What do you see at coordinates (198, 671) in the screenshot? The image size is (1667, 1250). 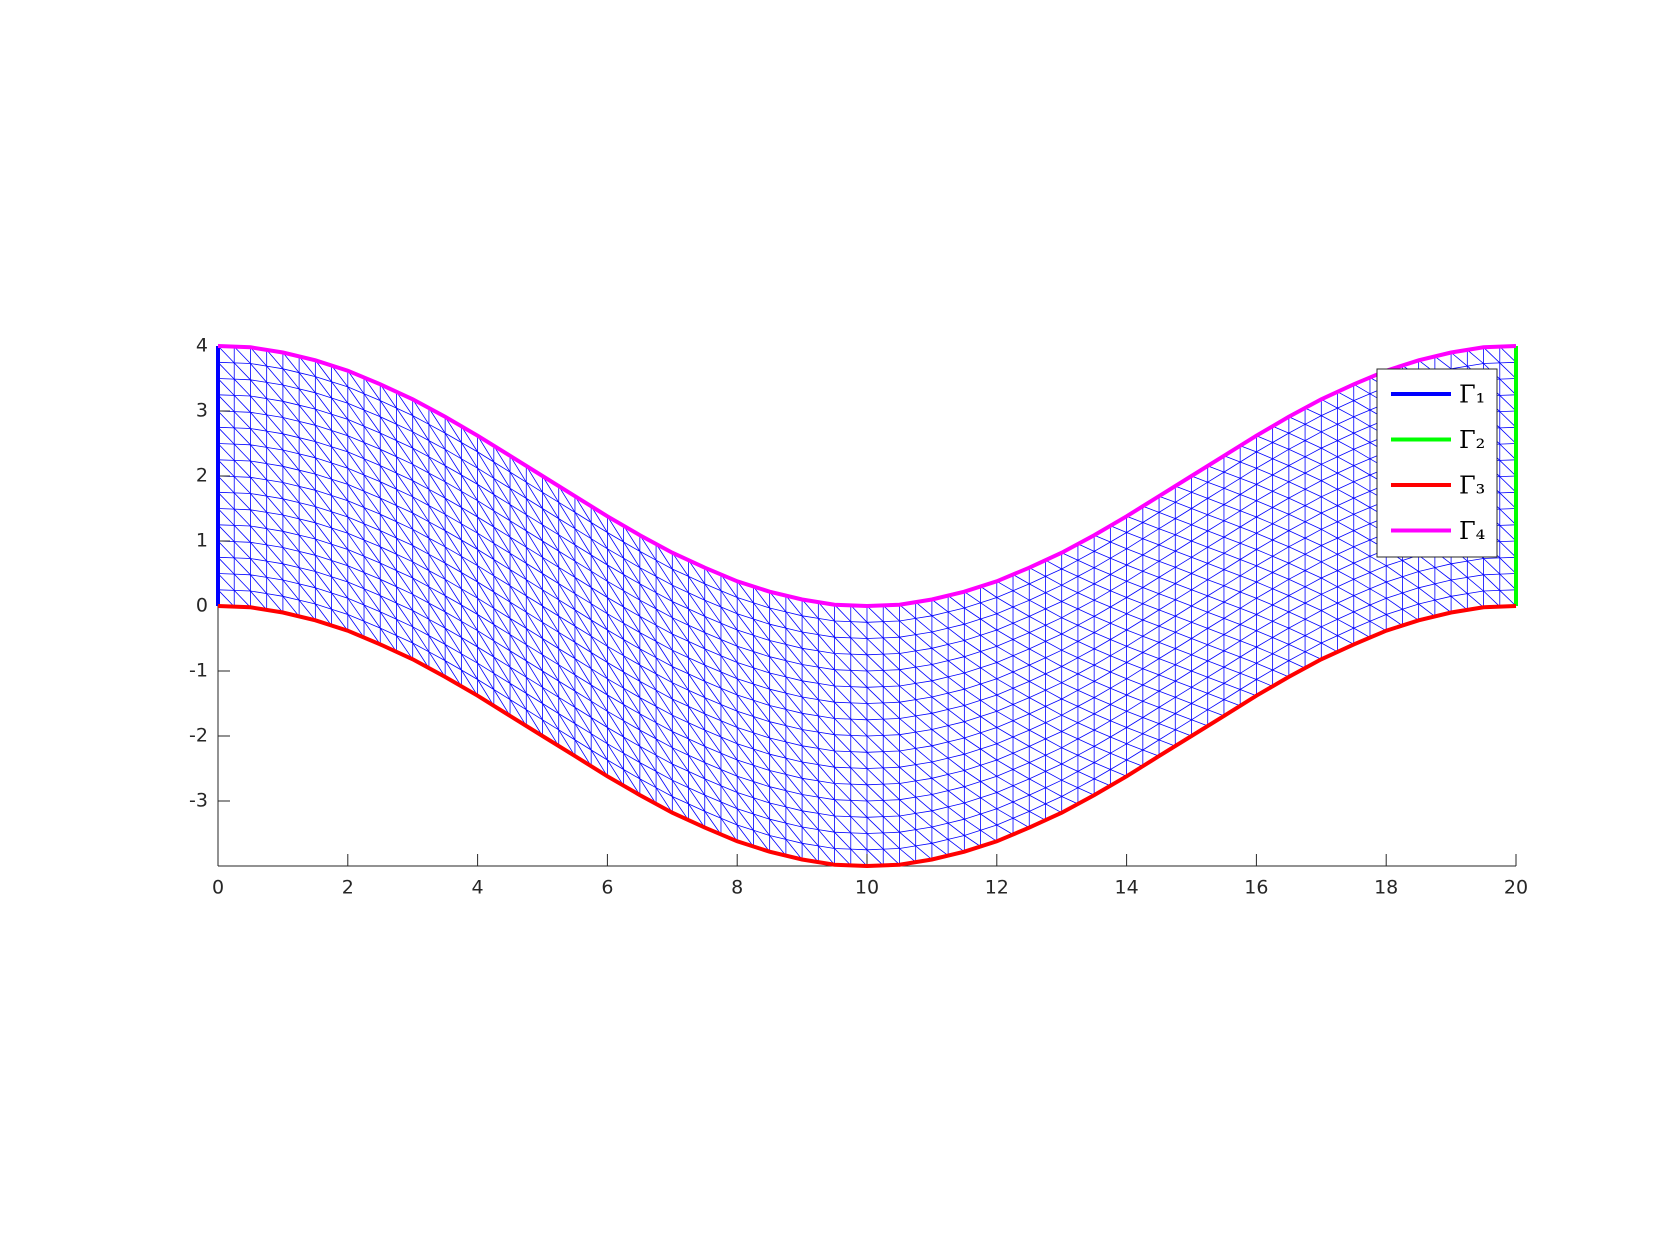 I see `y-tick-label: -1` at bounding box center [198, 671].